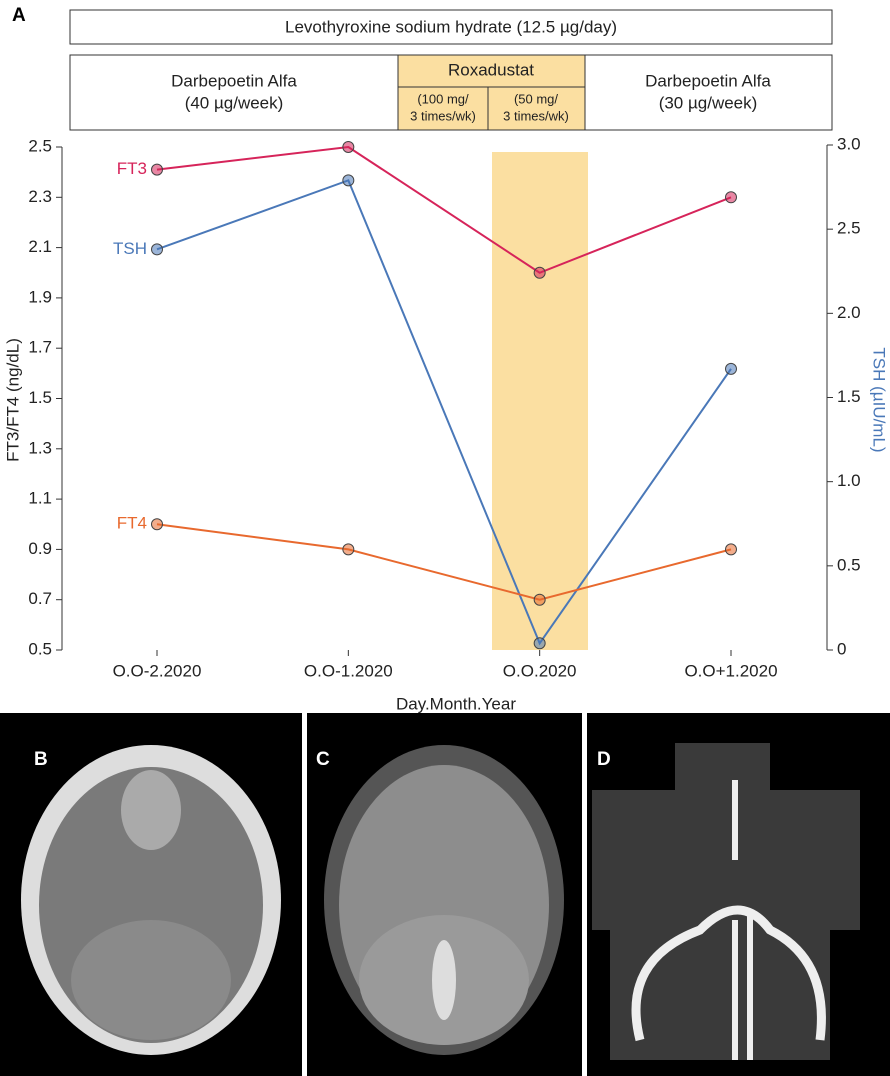 Image resolution: width=890 pixels, height=1076 pixels. Describe the element at coordinates (12, 400) in the screenshot. I see `y-axis-label: FT3/FT4 (ng/dL)` at that location.